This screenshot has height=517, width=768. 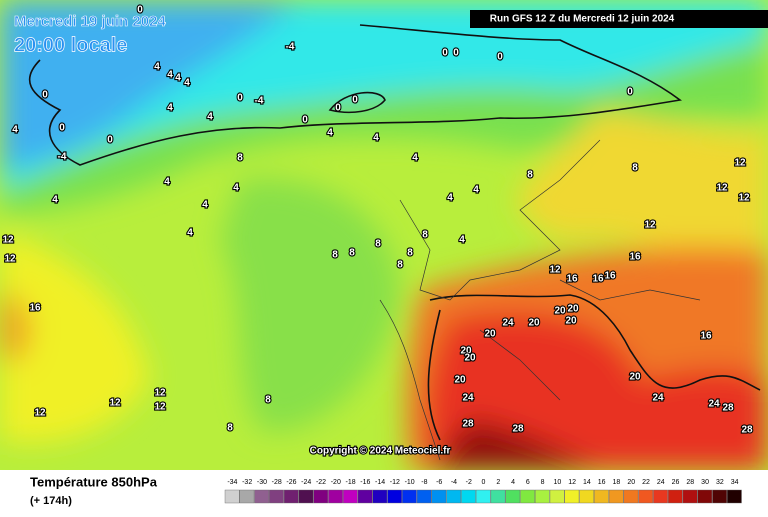 I want to click on scale-label: 28, so click(x=690, y=482).